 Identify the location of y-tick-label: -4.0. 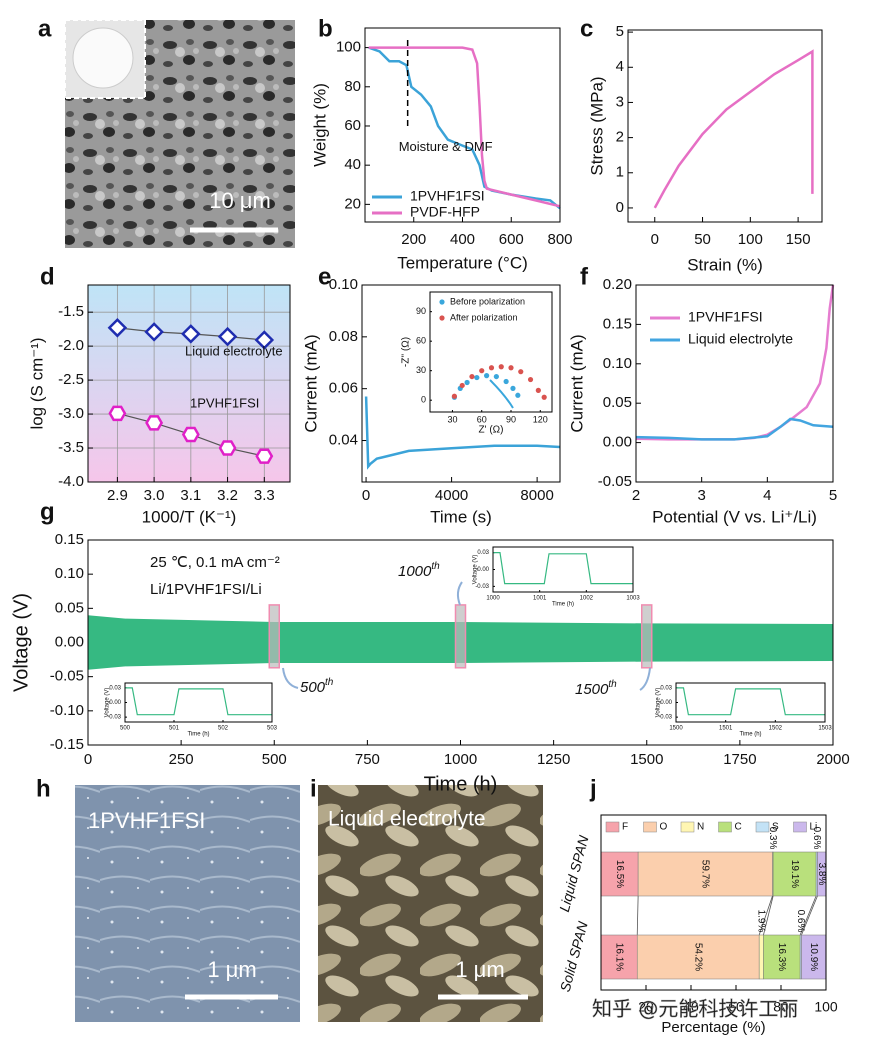
(71, 481).